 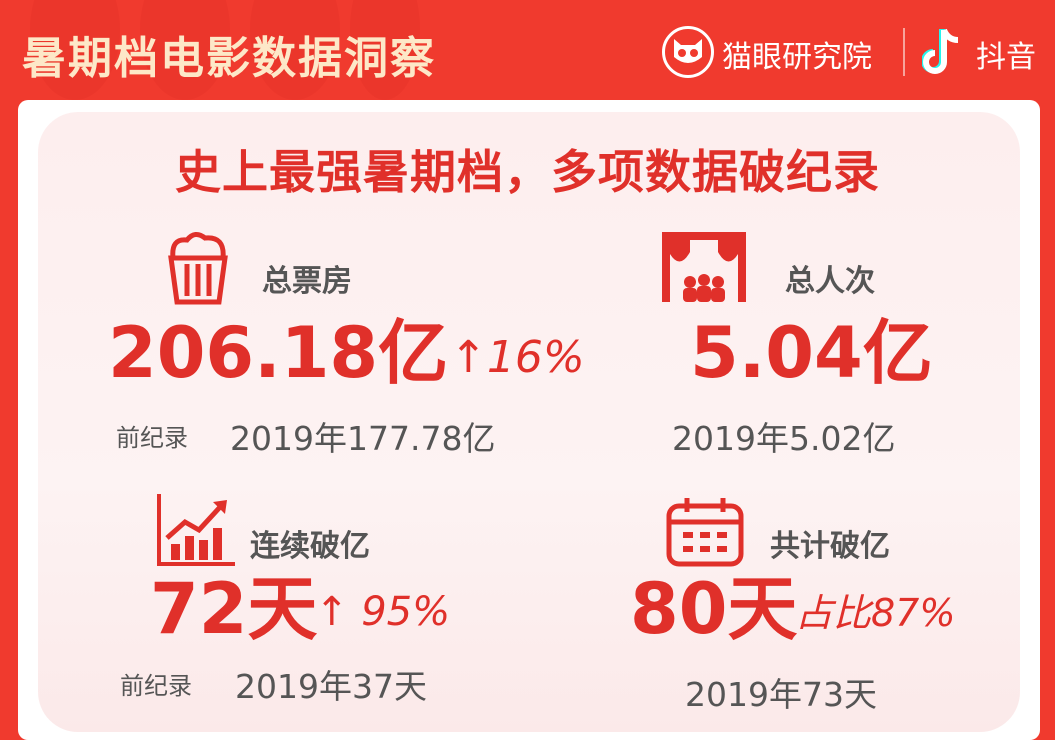 I want to click on stat-label: 连续破亿, so click(x=310, y=546).